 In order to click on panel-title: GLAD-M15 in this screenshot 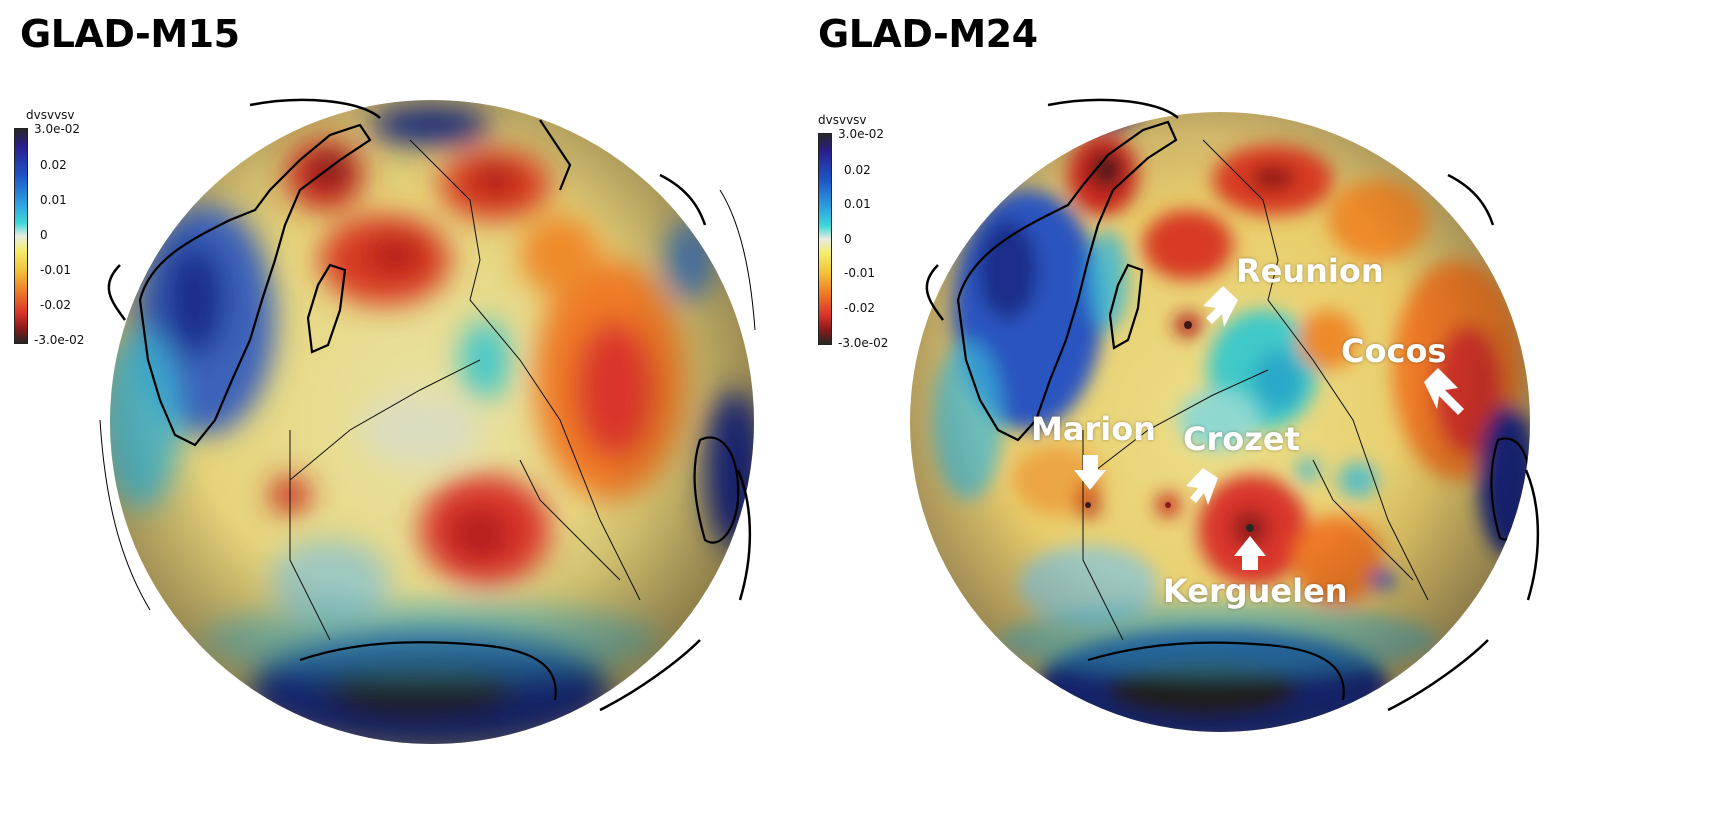, I will do `click(130, 34)`.